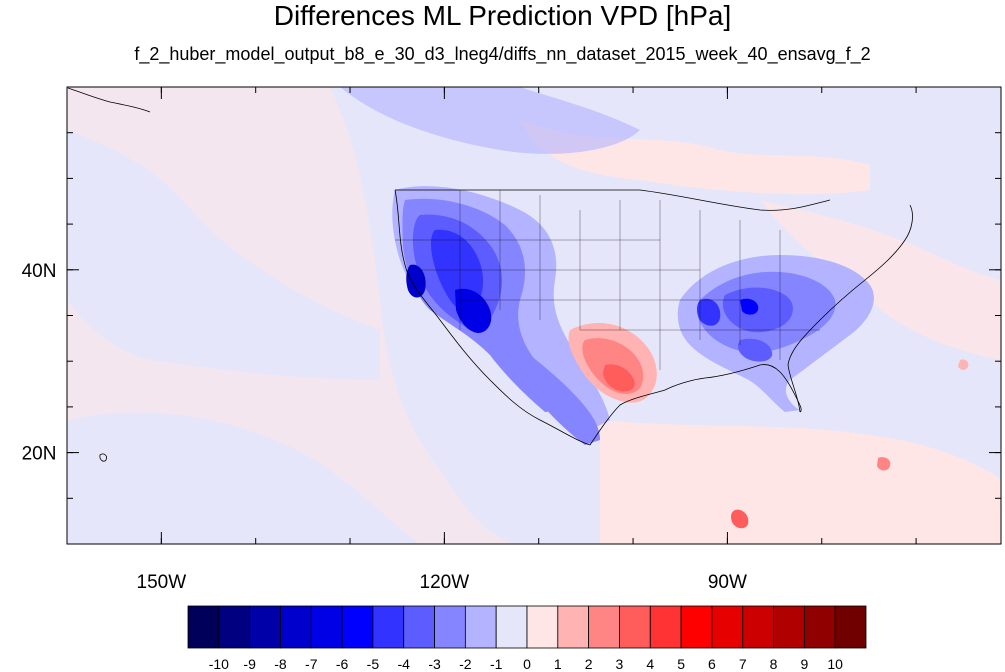 This screenshot has height=672, width=1005. I want to click on colorbar-label: 0, so click(527, 664).